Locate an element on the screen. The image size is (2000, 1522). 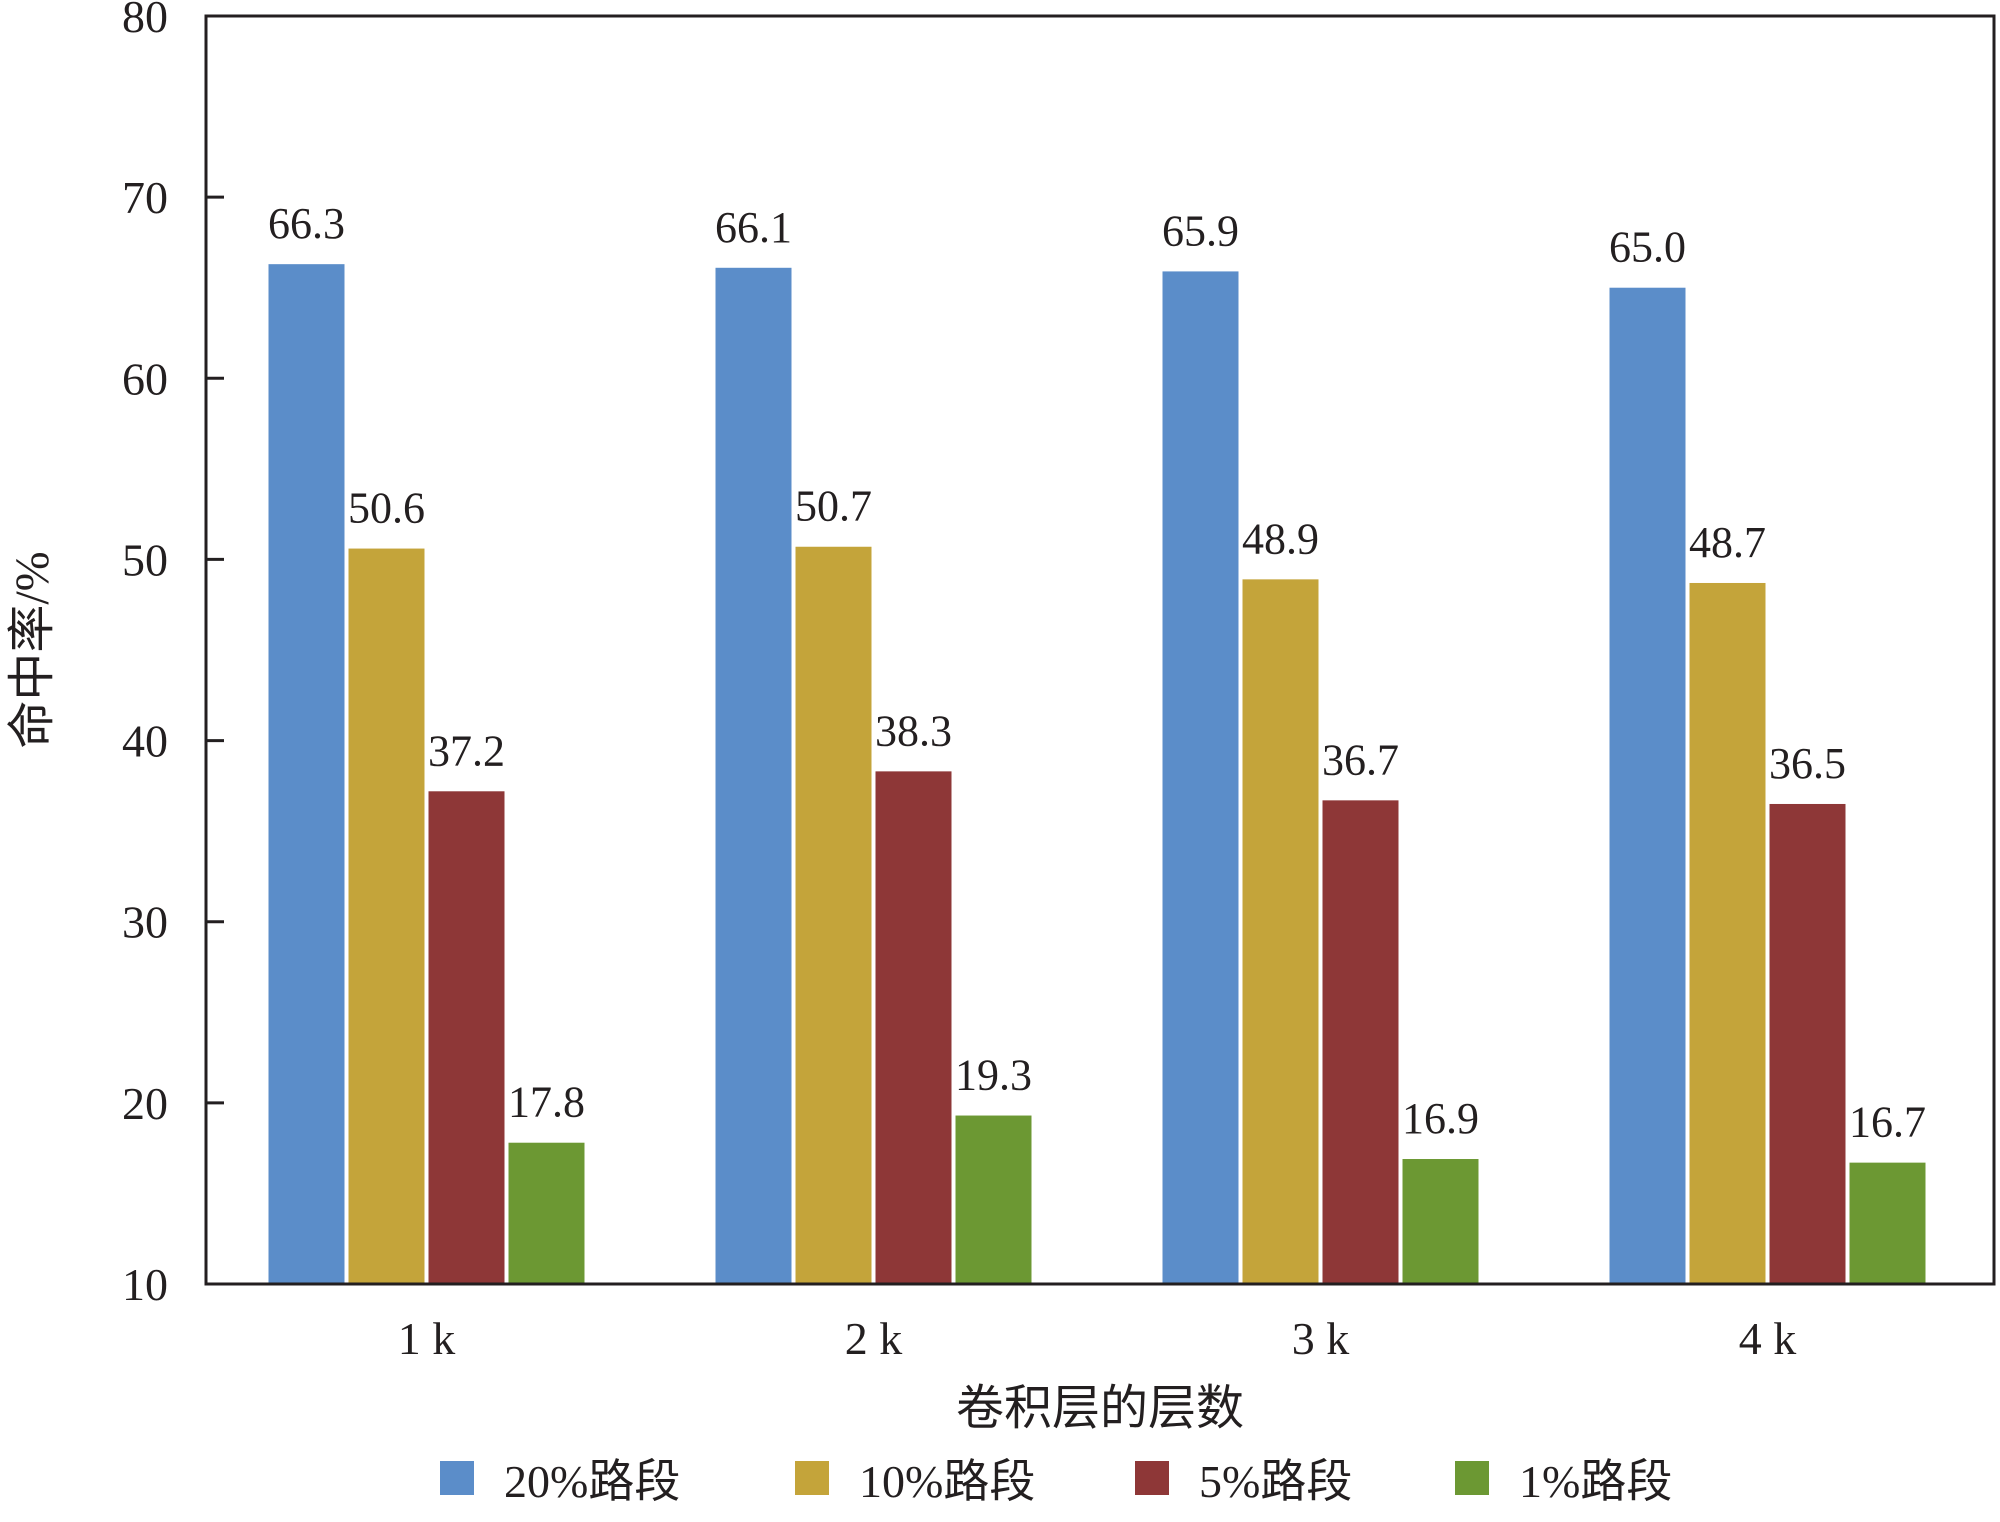
y-tick-label: 30 is located at coordinates (145, 922).